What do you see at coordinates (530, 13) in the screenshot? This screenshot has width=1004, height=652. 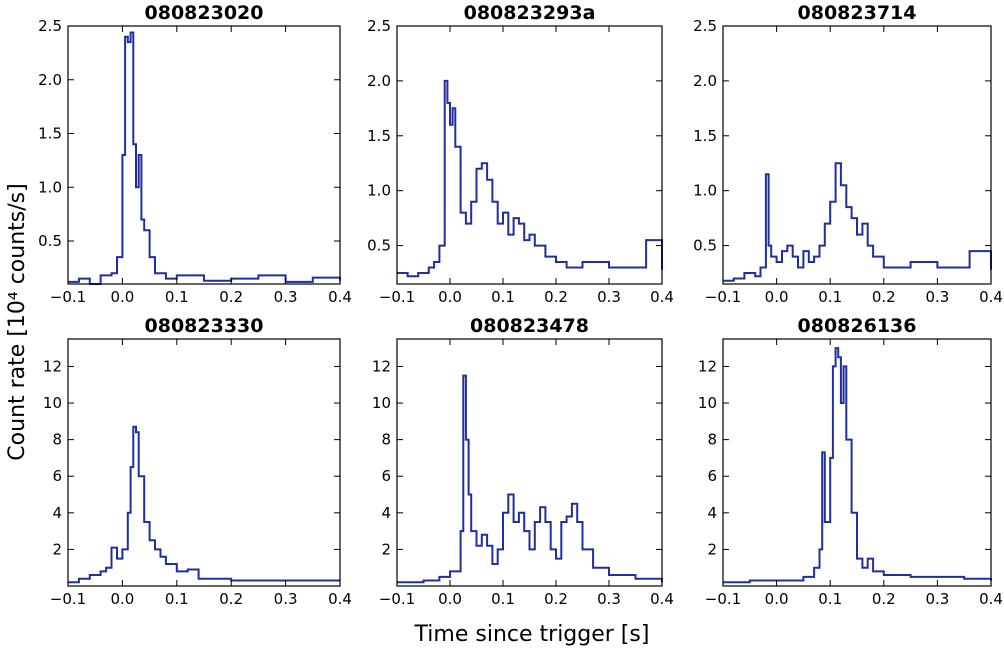 I see `panel-title: 080823293a` at bounding box center [530, 13].